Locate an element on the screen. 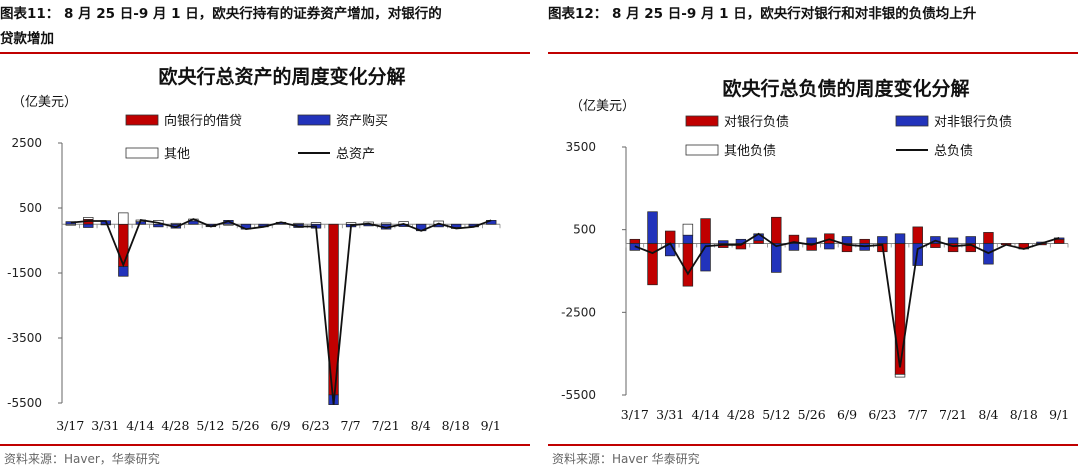  figure-heading-line-2: 贷款增加 is located at coordinates (27, 39).